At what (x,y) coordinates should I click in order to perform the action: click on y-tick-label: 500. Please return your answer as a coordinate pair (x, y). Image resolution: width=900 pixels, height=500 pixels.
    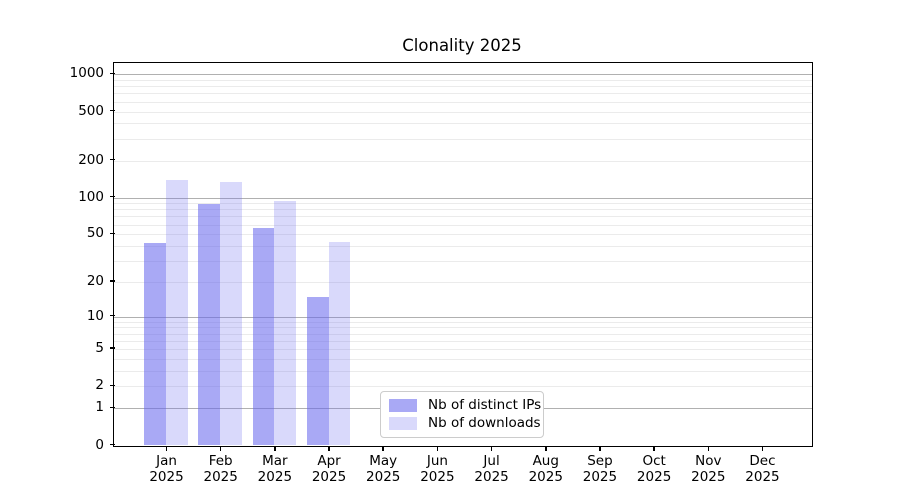
    Looking at the image, I should click on (91, 110).